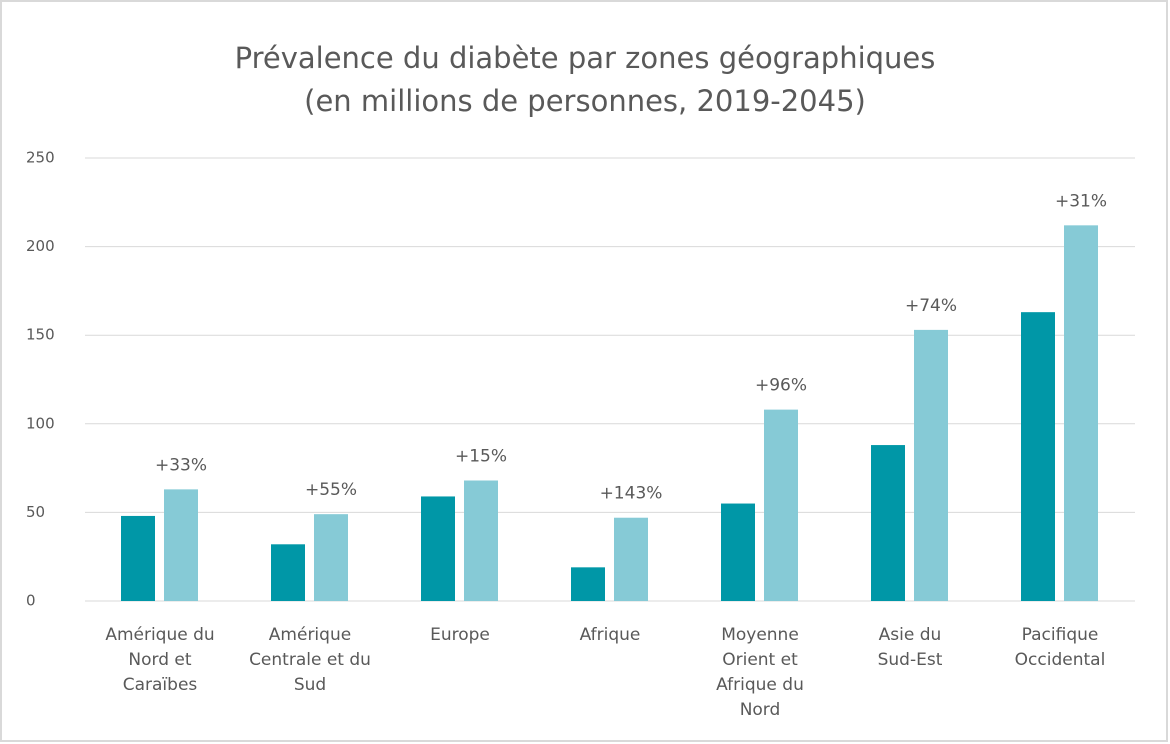 The height and width of the screenshot is (744, 1170). I want to click on x-tick-label: Moyenne Orient et Afrique du Nord, so click(760, 672).